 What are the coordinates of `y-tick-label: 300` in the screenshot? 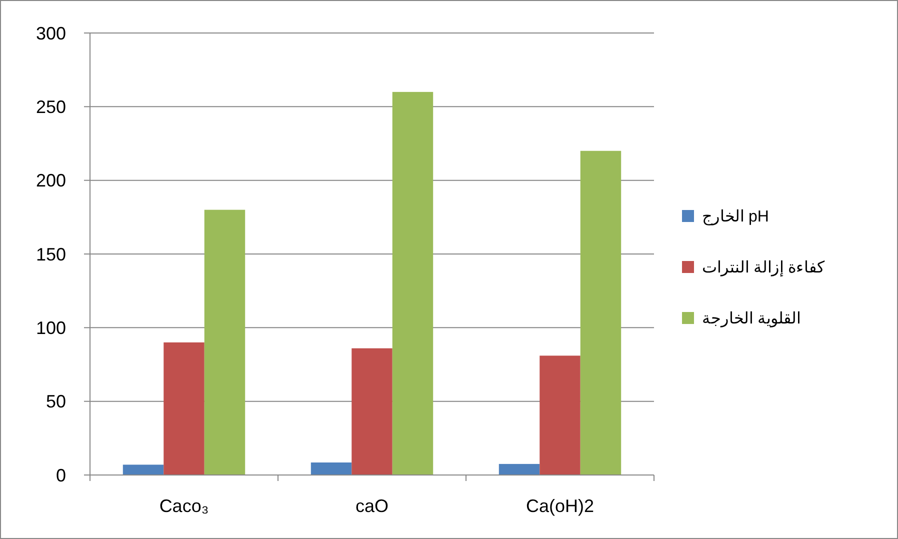 It's located at (51, 33).